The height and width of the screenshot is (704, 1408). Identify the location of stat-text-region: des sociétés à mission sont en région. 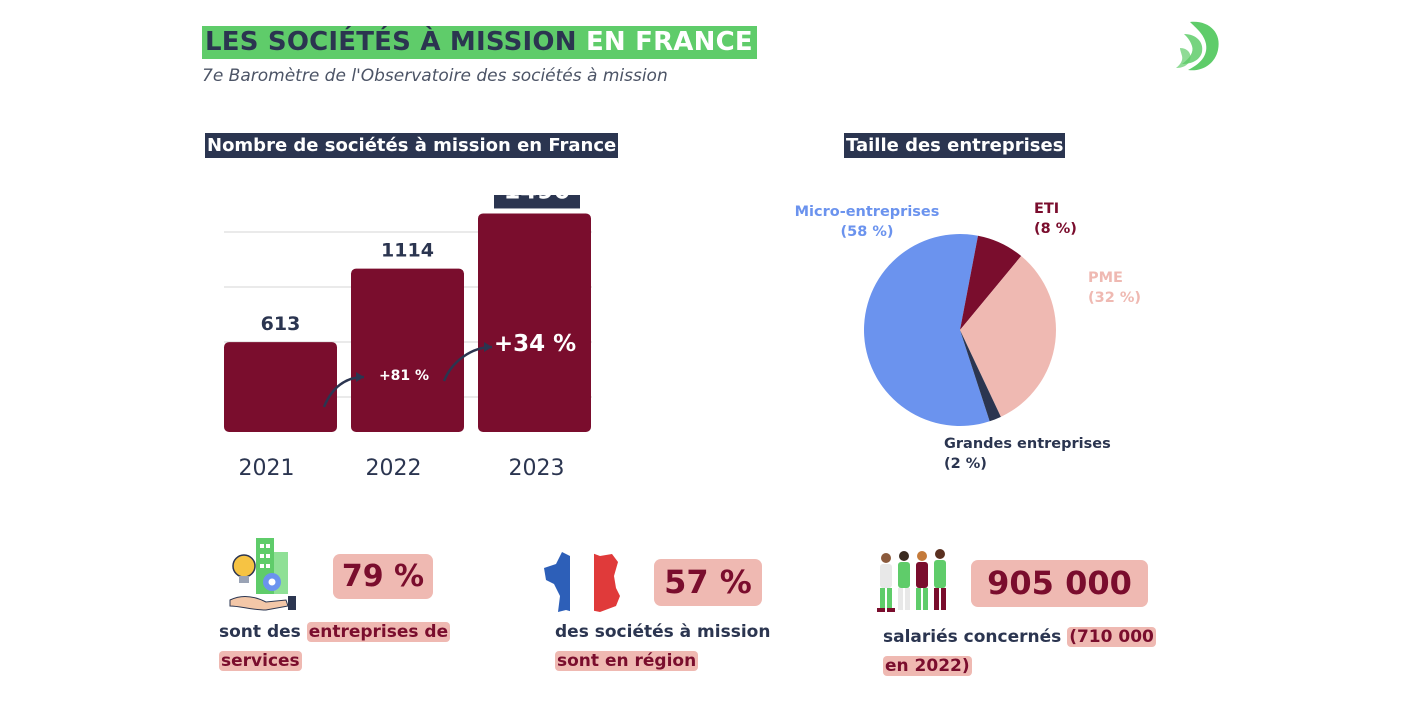
(663, 646).